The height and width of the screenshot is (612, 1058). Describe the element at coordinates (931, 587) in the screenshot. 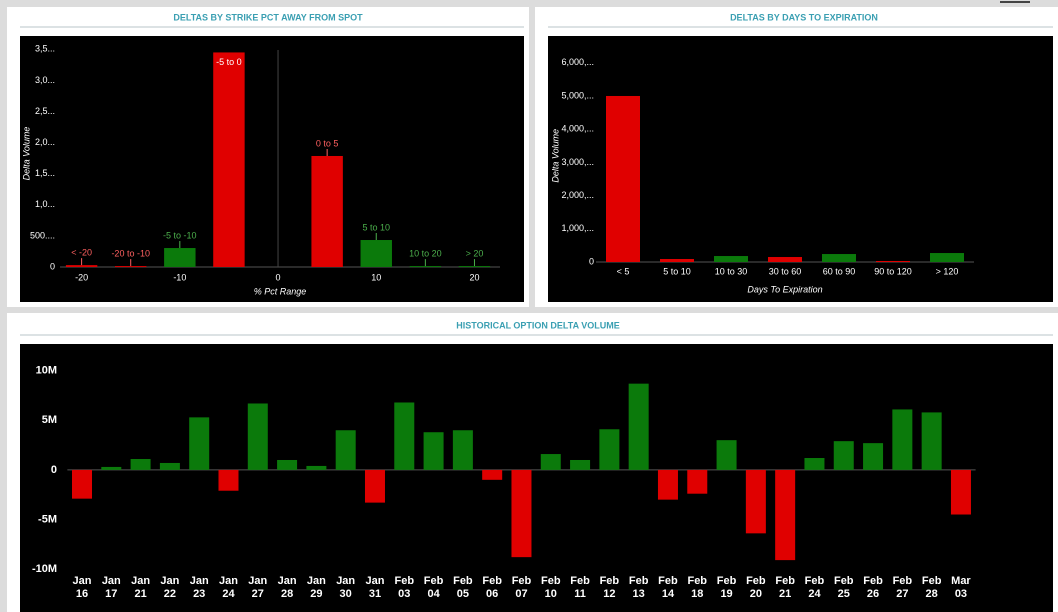

I see `x-tick-label: Feb 28` at that location.